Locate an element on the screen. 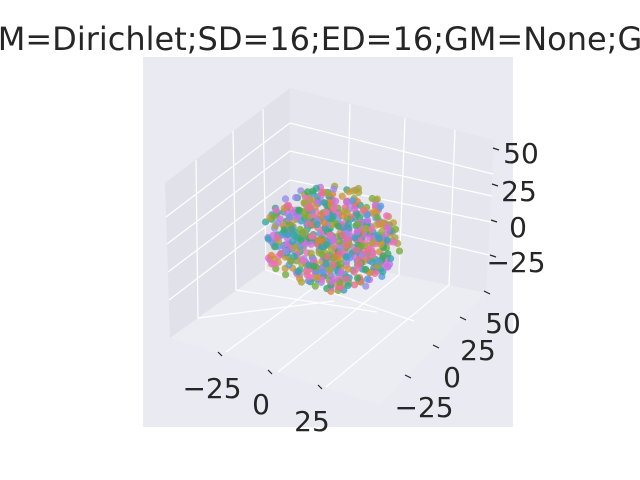 This screenshot has height=480, width=640. x-grid-b is located at coordinates (305, 221).